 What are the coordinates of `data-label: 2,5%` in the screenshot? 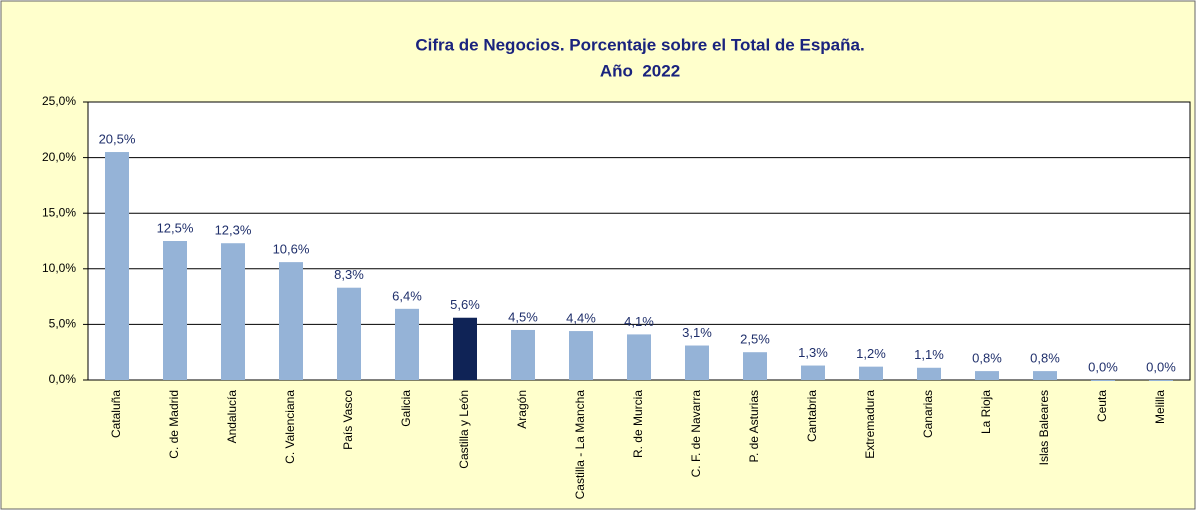 It's located at (755, 339).